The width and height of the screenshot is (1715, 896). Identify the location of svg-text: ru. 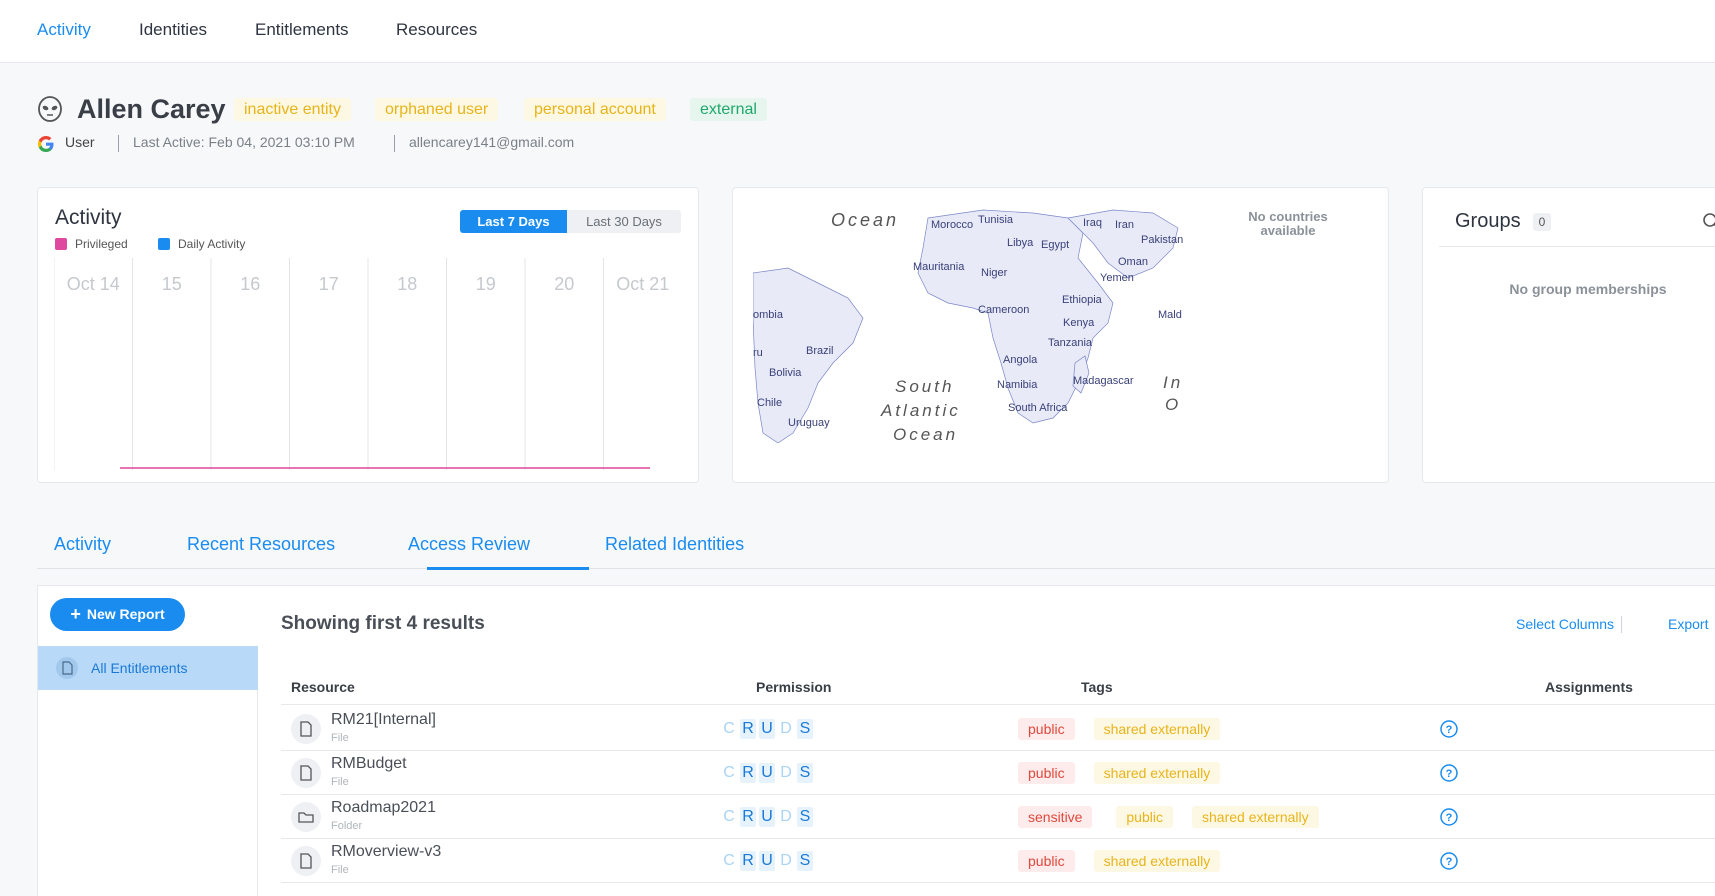
(758, 353).